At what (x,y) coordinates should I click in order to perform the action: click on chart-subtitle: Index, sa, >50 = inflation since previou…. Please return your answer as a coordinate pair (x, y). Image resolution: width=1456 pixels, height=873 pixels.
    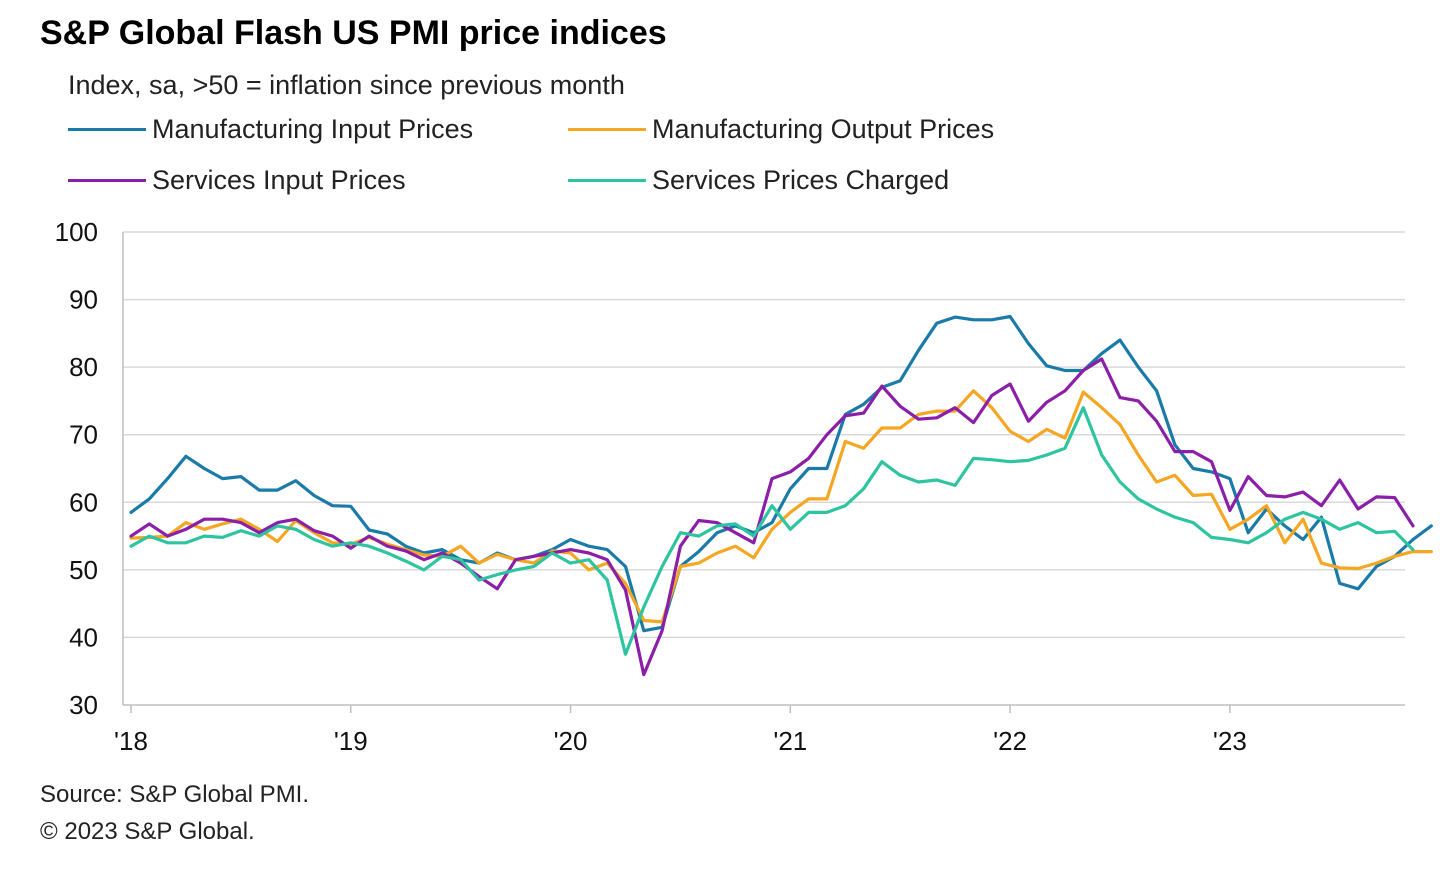
    Looking at the image, I should click on (346, 85).